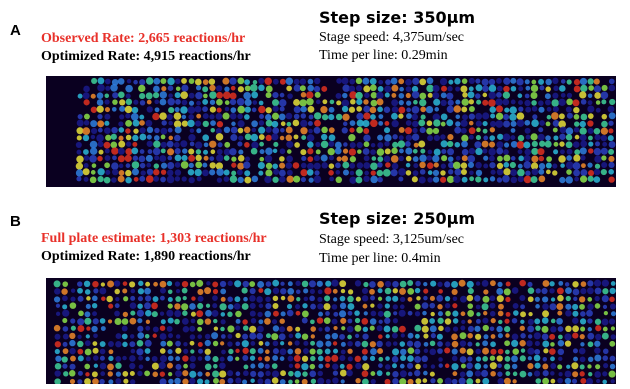  I want to click on panel-letter: A, so click(15, 30).